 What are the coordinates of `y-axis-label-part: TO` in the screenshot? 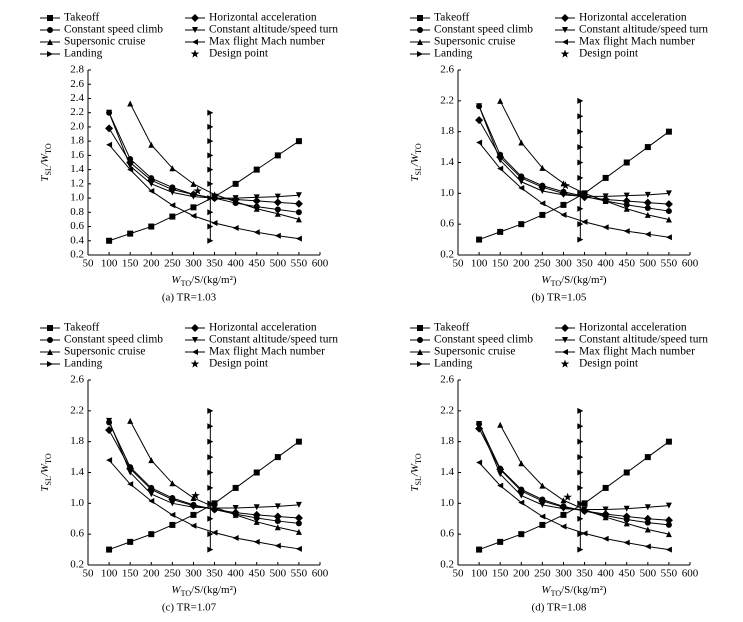 It's located at (418, 458).